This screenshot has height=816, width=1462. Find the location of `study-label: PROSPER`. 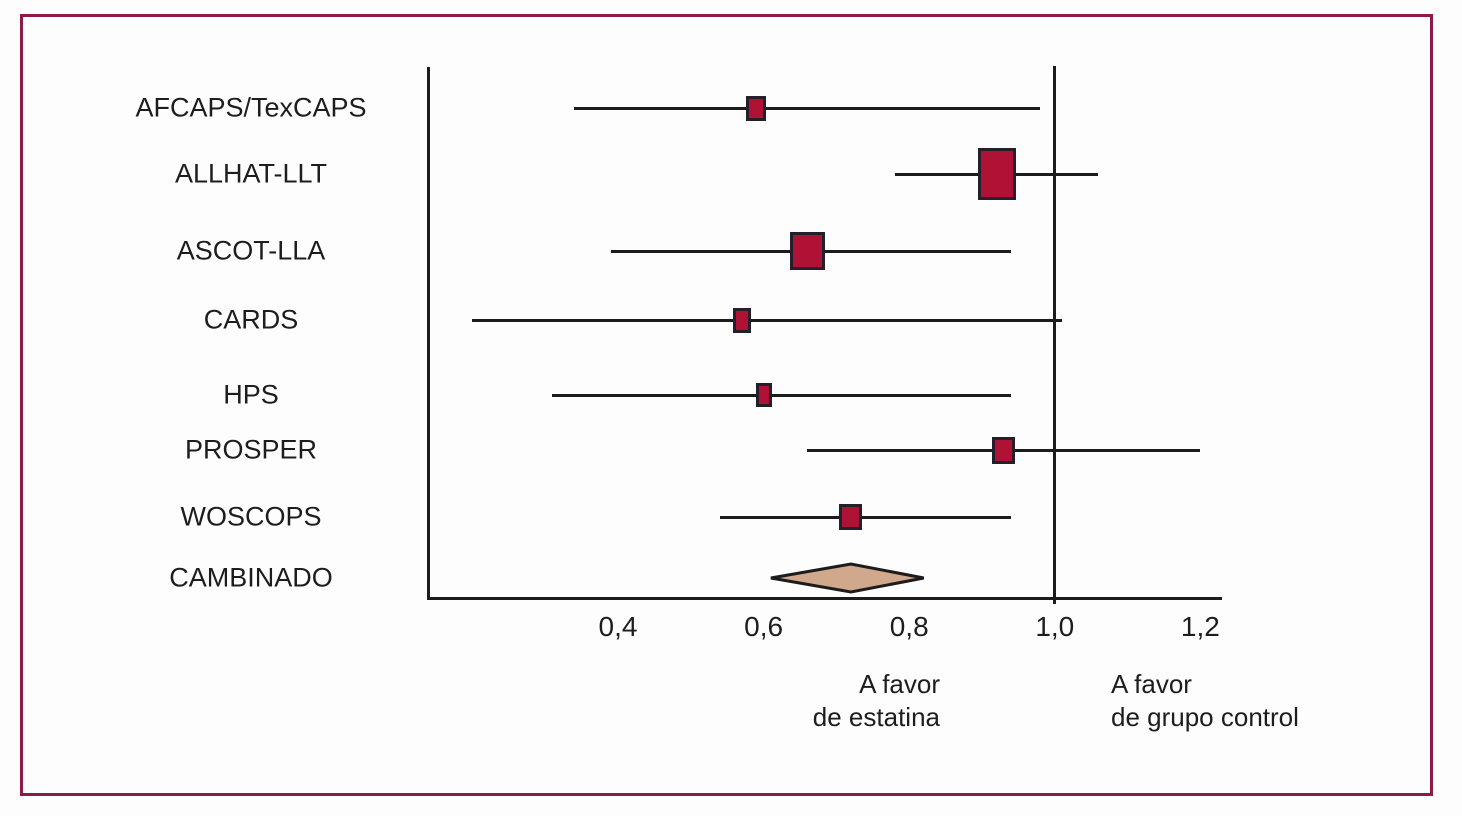

study-label: PROSPER is located at coordinates (251, 449).